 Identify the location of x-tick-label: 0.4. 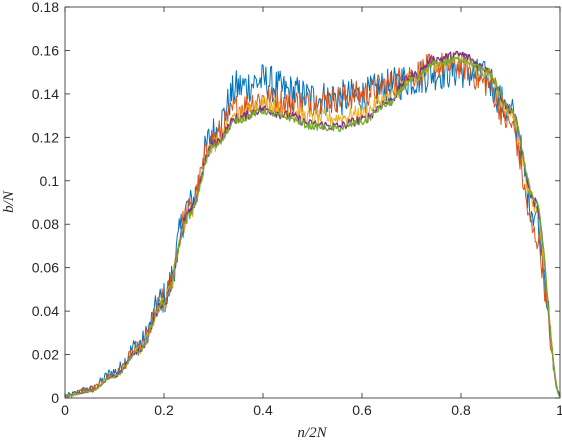
(263, 410).